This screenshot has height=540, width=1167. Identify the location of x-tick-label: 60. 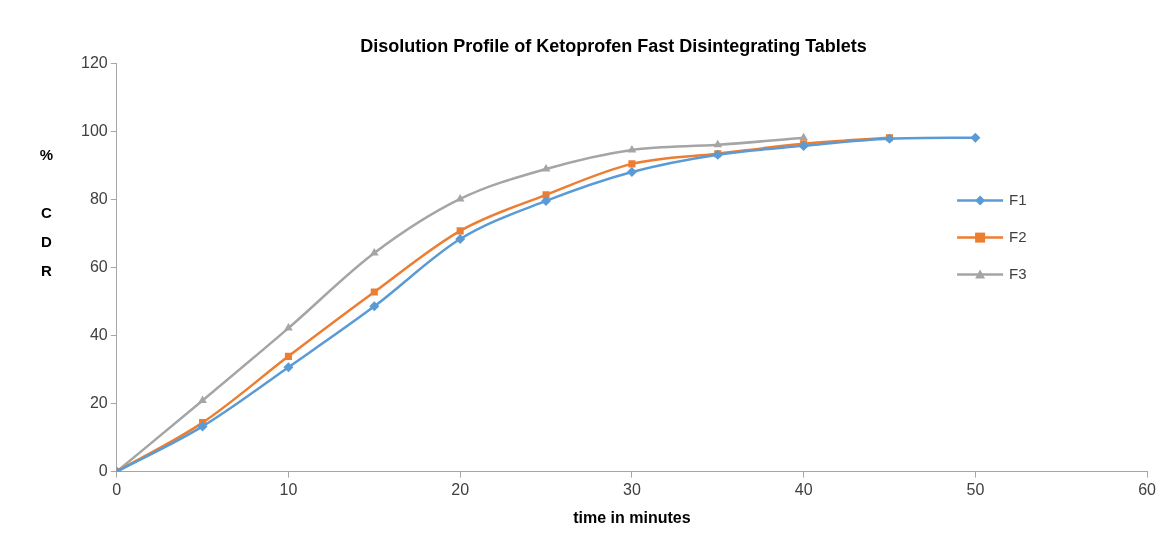
(1147, 489).